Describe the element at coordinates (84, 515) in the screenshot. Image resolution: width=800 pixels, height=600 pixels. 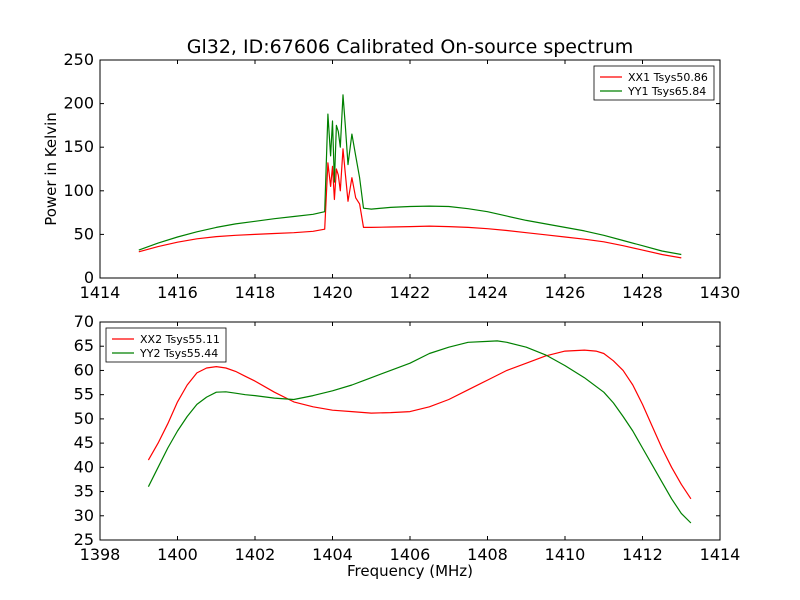
I see `y-tick-label: 30` at that location.